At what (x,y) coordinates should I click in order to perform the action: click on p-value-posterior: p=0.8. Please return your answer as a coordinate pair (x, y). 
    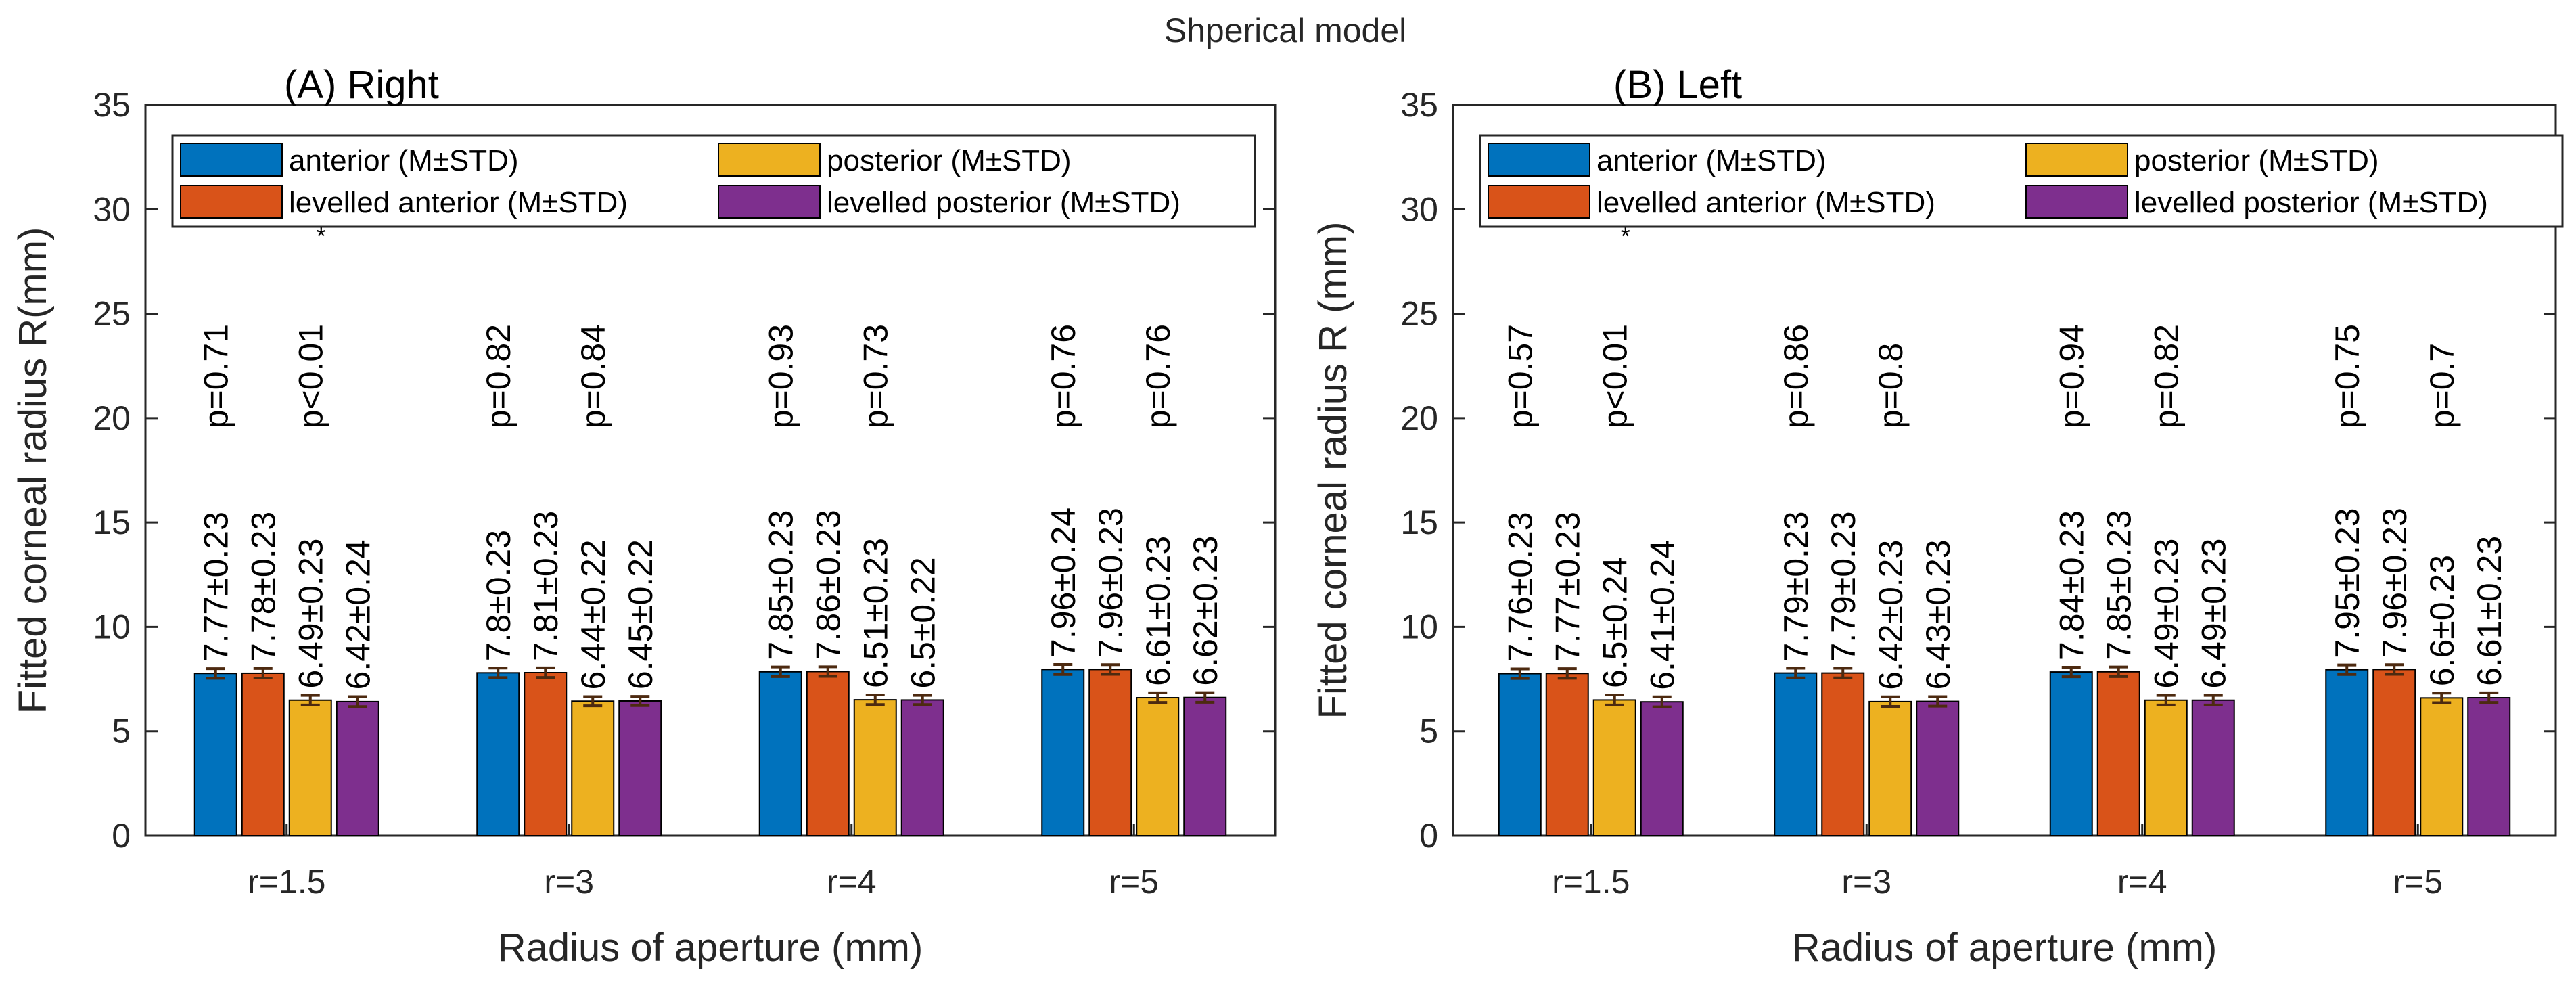
    Looking at the image, I should click on (1891, 386).